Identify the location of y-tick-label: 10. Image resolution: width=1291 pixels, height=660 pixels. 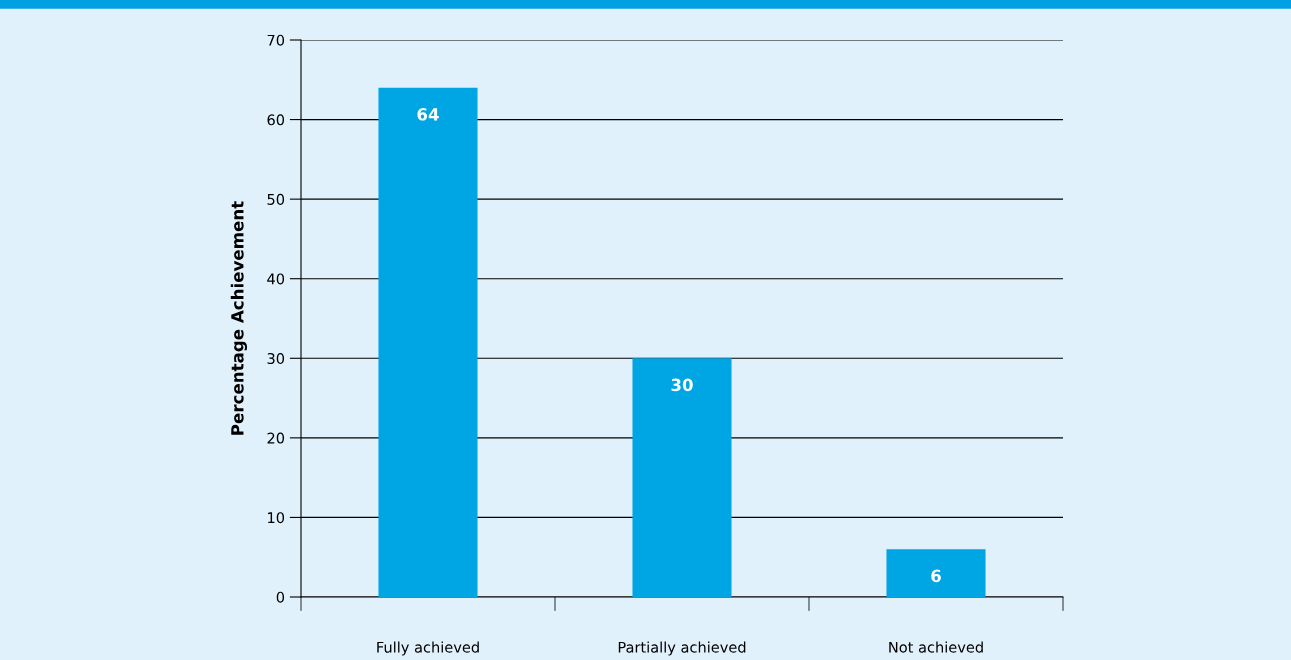
(276, 518).